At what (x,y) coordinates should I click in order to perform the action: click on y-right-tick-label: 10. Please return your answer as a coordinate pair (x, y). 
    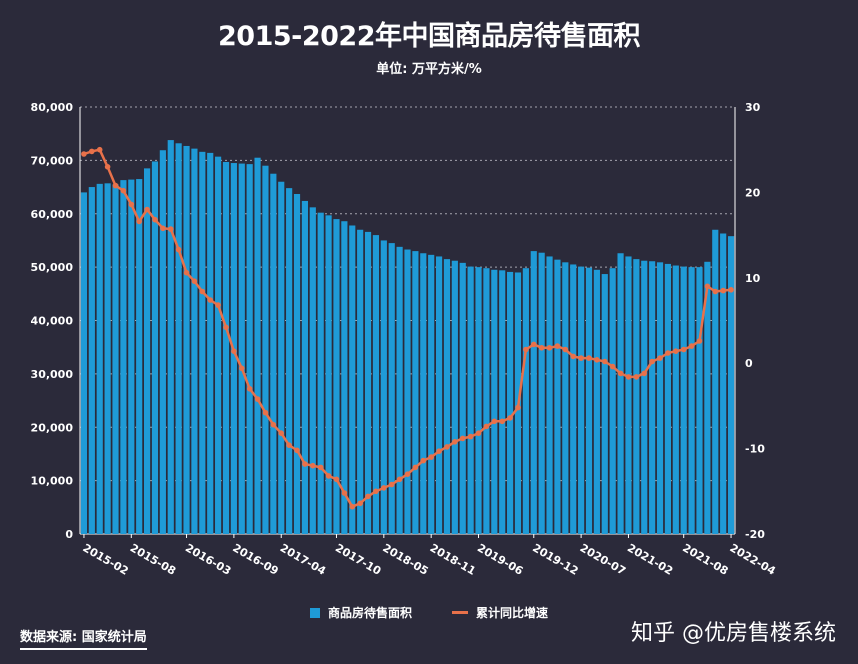
    Looking at the image, I should click on (753, 278).